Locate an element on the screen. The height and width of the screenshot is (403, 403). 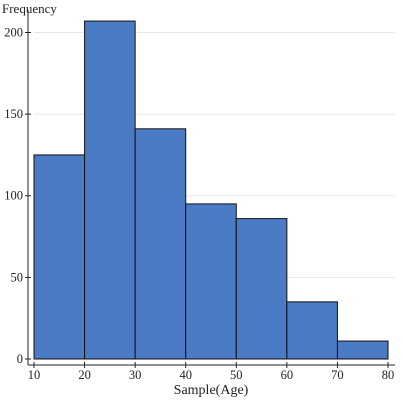
y-tick-label-200: 200 is located at coordinates (13, 32).